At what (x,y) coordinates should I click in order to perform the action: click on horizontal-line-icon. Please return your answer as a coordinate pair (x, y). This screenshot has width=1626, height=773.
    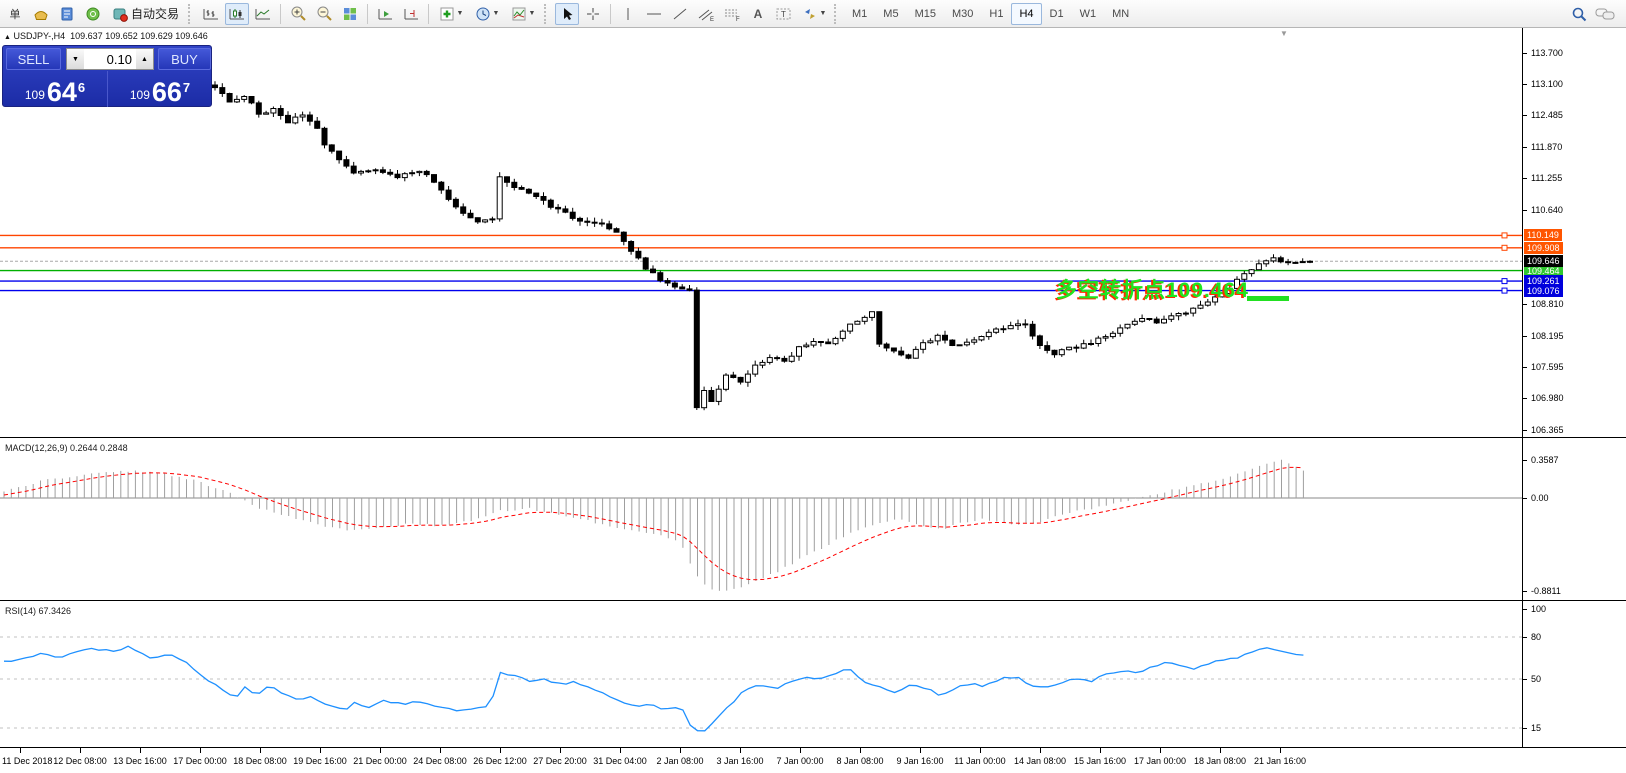
    Looking at the image, I should click on (654, 13).